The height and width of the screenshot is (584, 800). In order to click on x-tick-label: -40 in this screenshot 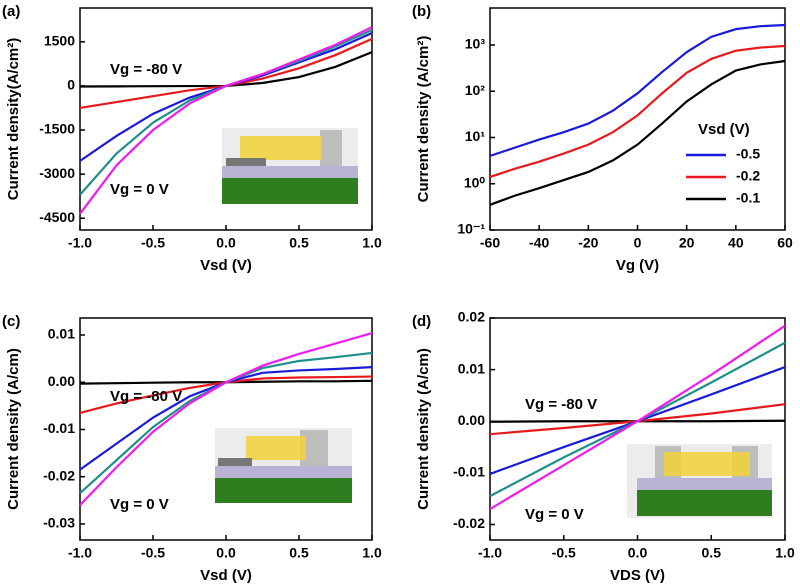, I will do `click(539, 243)`.